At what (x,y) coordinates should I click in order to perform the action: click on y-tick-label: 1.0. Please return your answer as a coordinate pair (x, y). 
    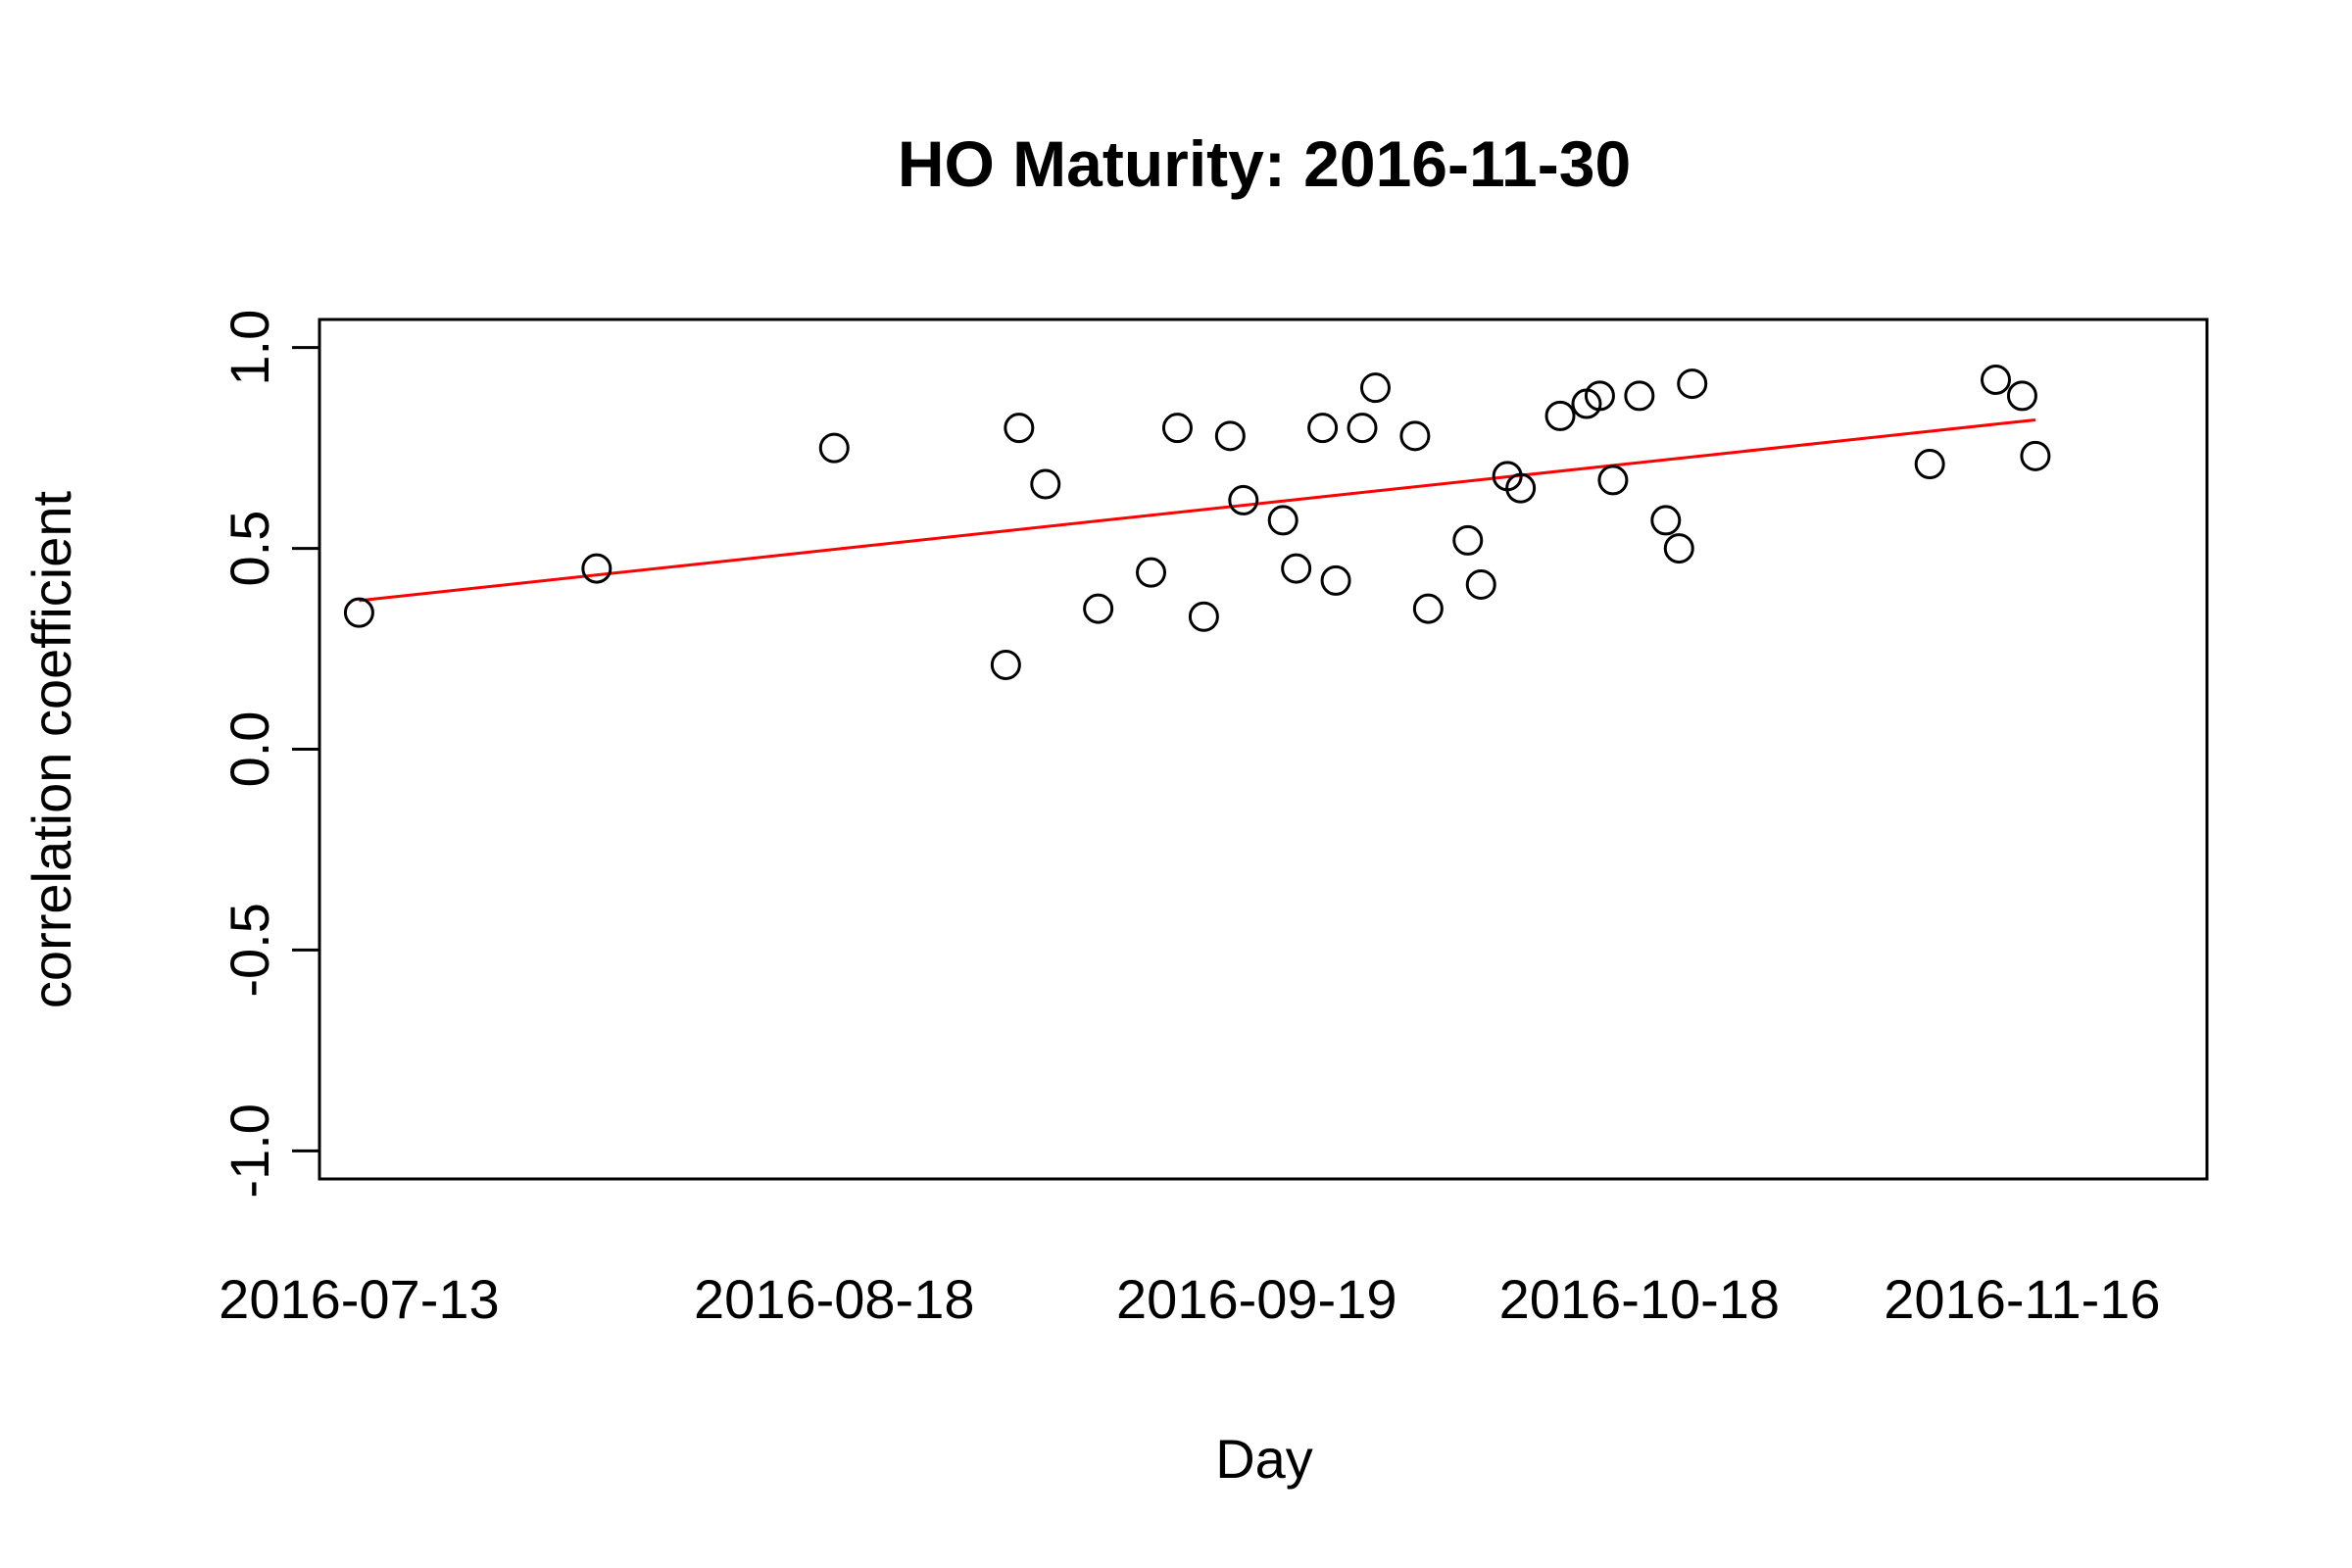
    Looking at the image, I should click on (249, 348).